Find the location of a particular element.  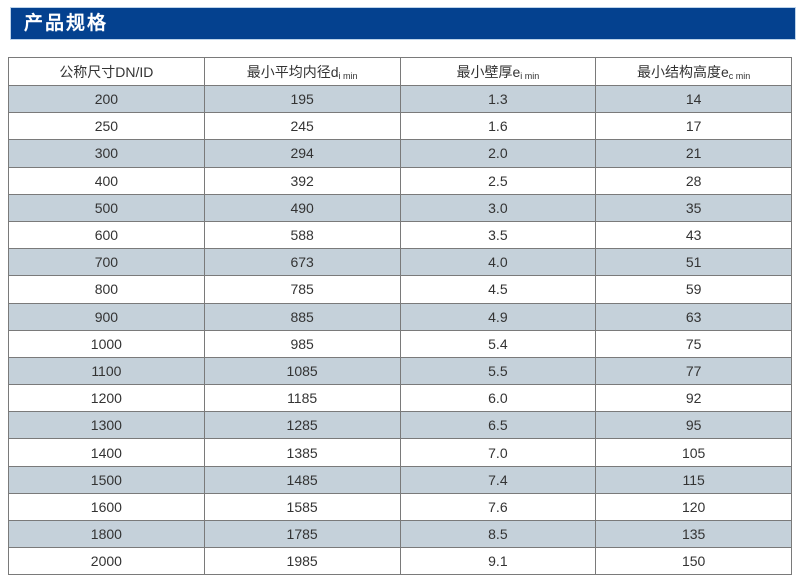

table-cell: 95 is located at coordinates (693, 425).